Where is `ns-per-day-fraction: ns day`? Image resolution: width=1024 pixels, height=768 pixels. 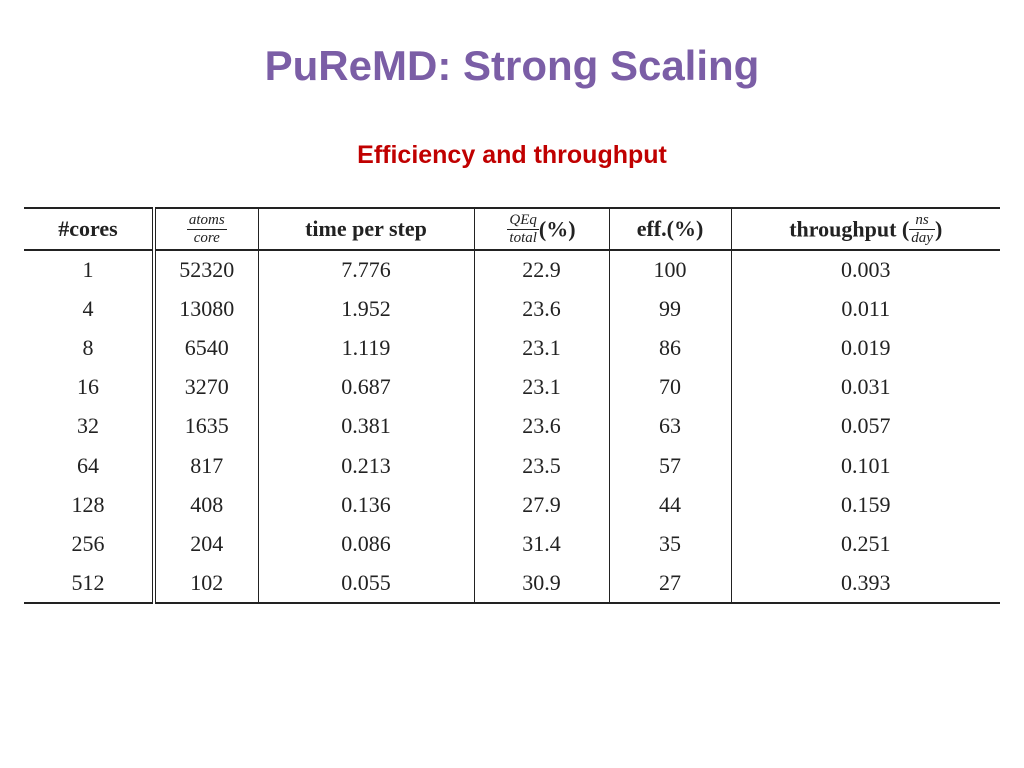 ns-per-day-fraction: ns day is located at coordinates (922, 229).